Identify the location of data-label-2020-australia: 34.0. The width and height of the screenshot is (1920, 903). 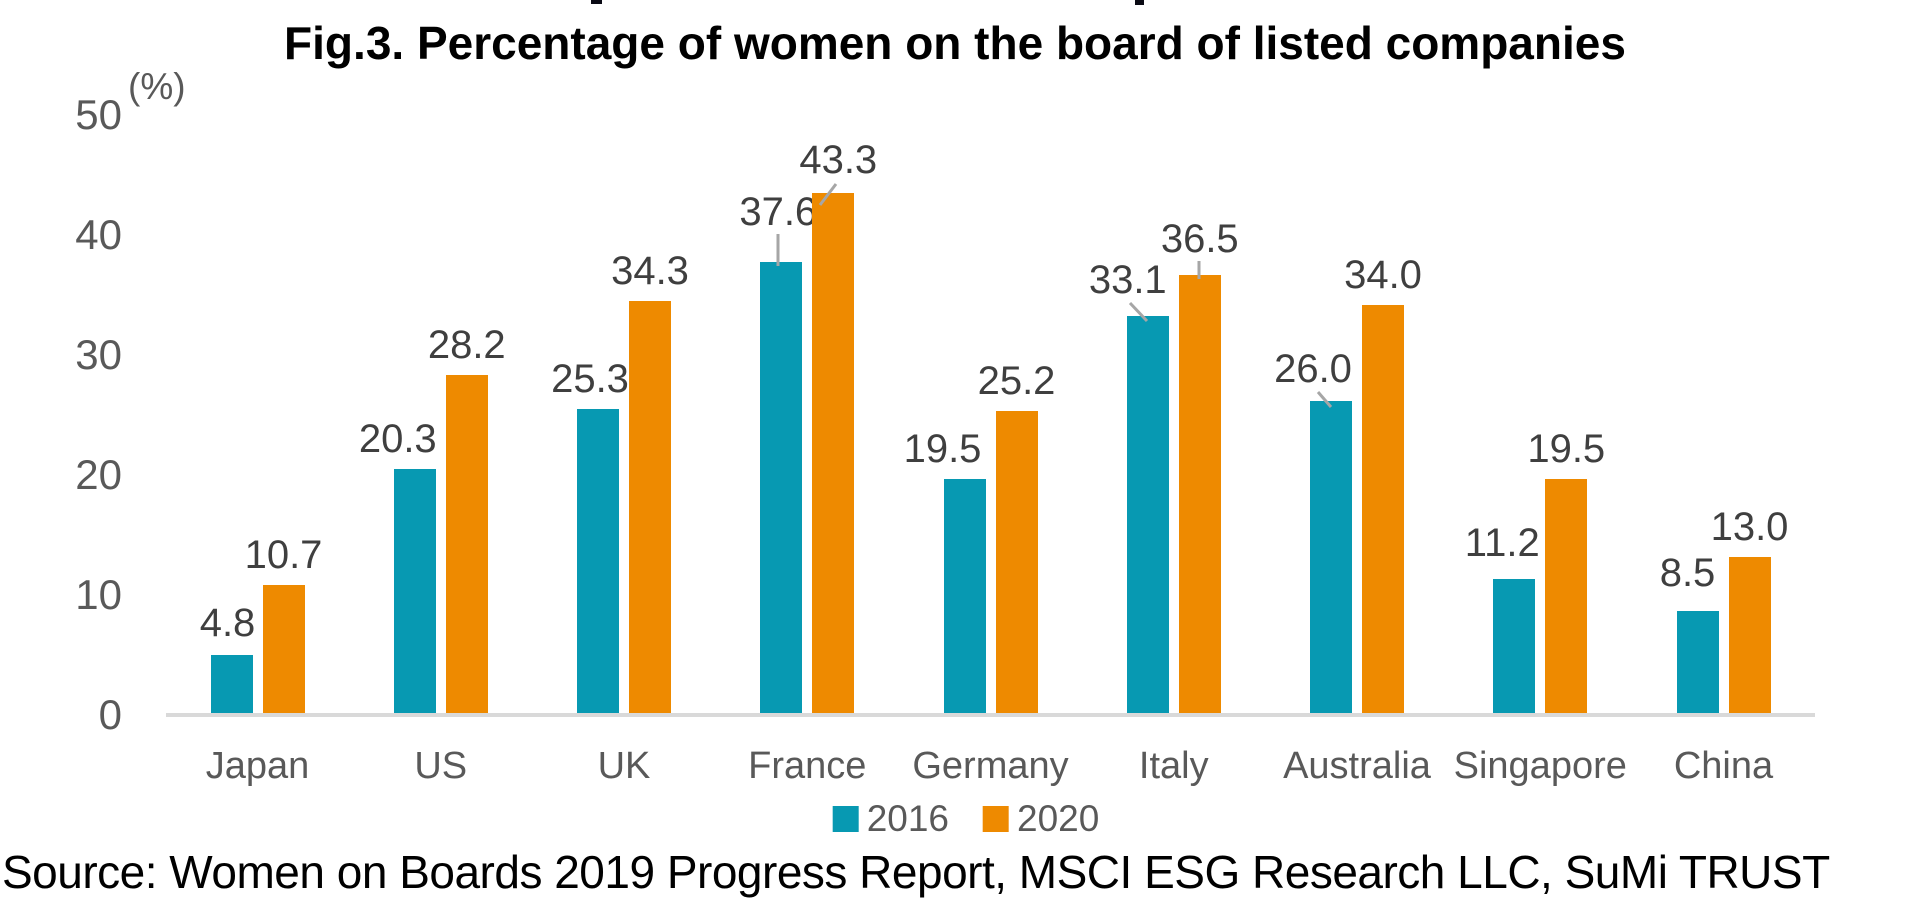
(1383, 275).